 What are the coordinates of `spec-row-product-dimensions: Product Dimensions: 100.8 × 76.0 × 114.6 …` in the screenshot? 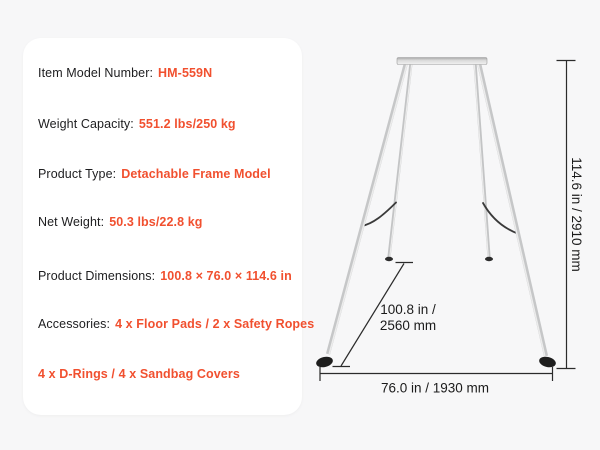 It's located at (167, 276).